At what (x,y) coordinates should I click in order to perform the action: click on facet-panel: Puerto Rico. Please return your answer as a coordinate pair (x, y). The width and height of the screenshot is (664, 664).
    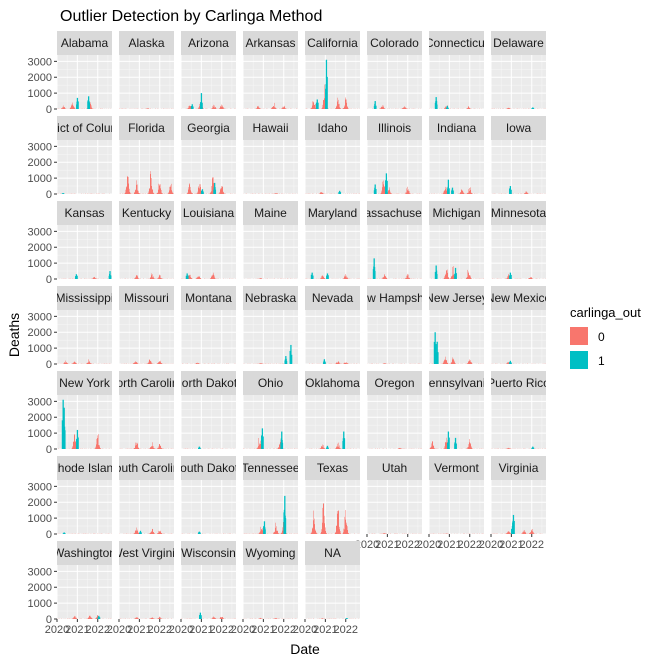
    Looking at the image, I should click on (518, 410).